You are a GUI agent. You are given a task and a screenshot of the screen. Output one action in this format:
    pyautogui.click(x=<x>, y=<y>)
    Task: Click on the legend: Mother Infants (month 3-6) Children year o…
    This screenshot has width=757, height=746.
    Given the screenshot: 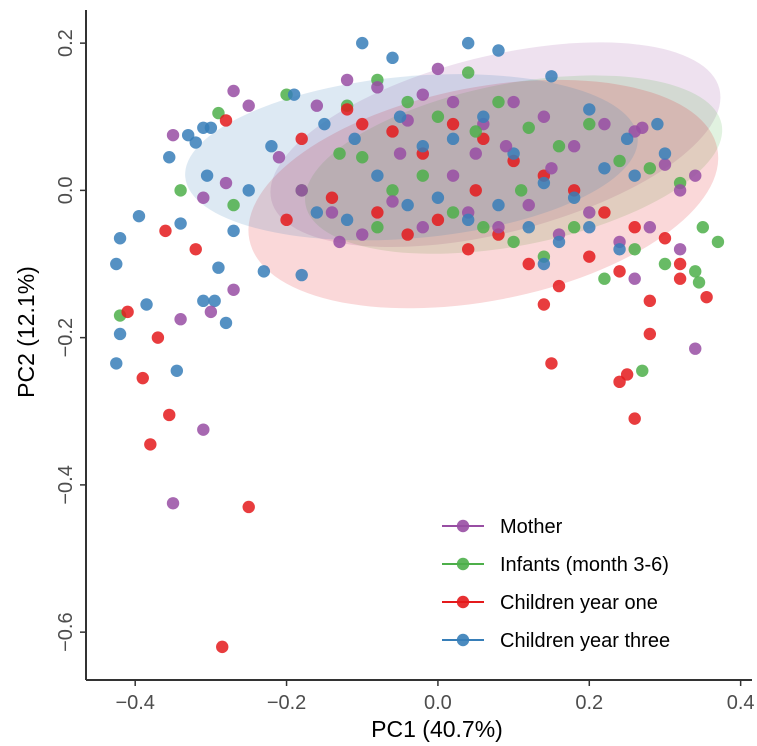 What is the action you would take?
    pyautogui.click(x=556, y=584)
    